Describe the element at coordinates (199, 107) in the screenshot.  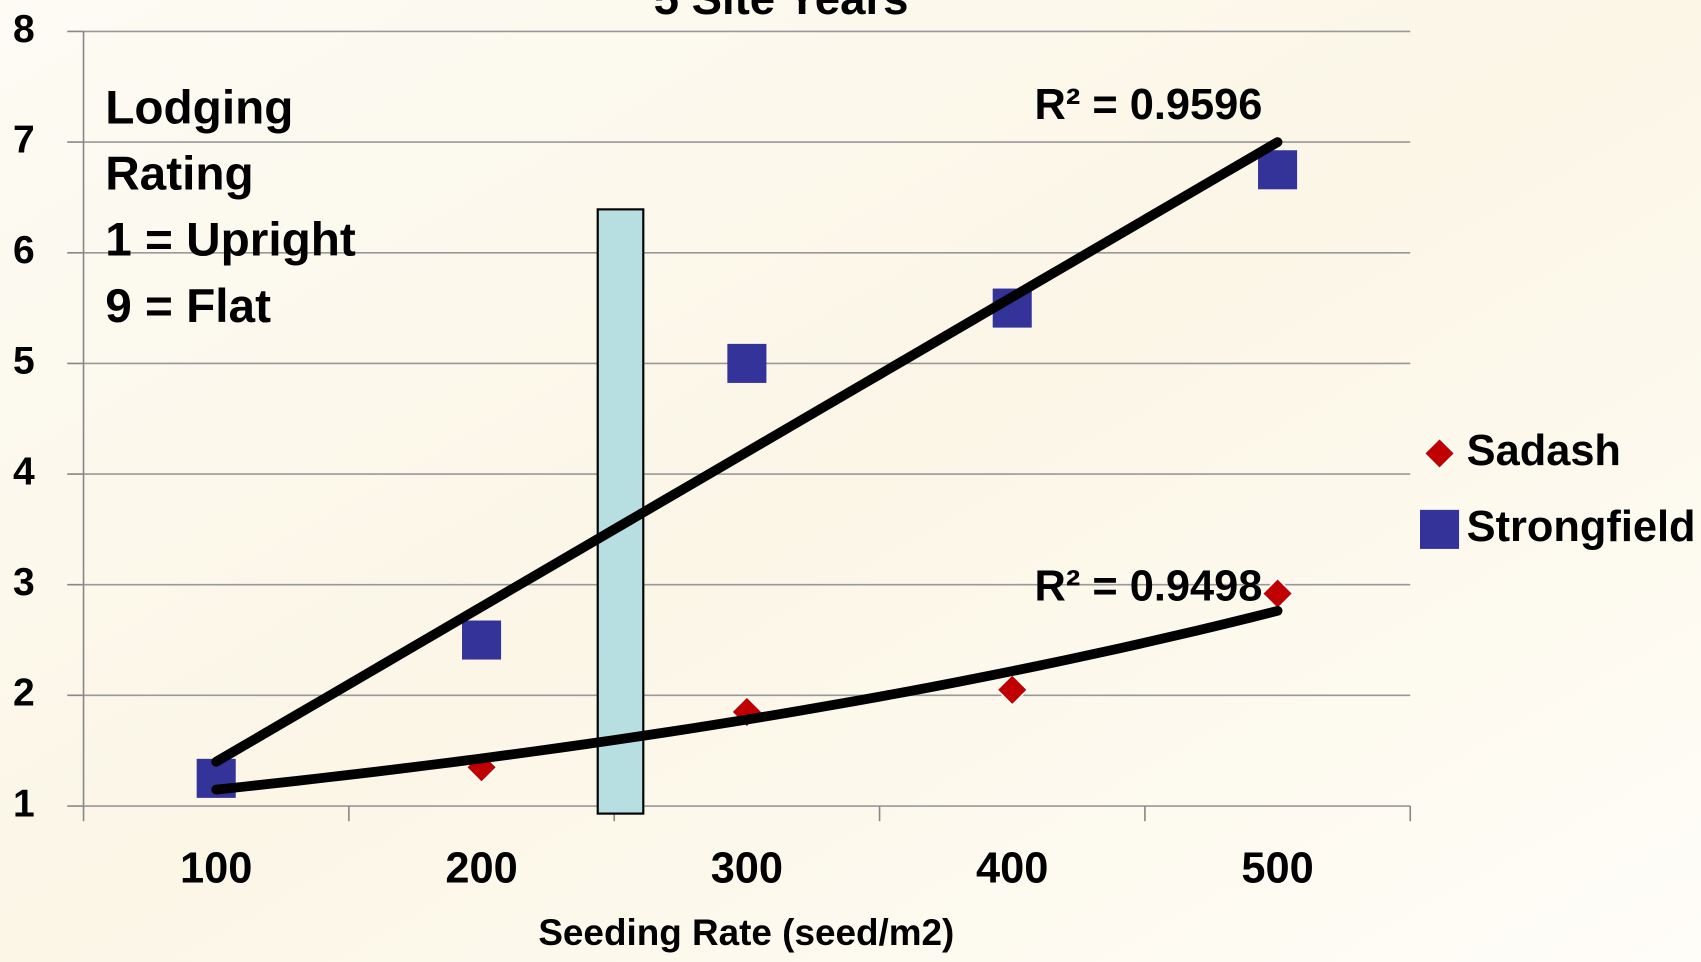
I see `annotation: Lodging` at that location.